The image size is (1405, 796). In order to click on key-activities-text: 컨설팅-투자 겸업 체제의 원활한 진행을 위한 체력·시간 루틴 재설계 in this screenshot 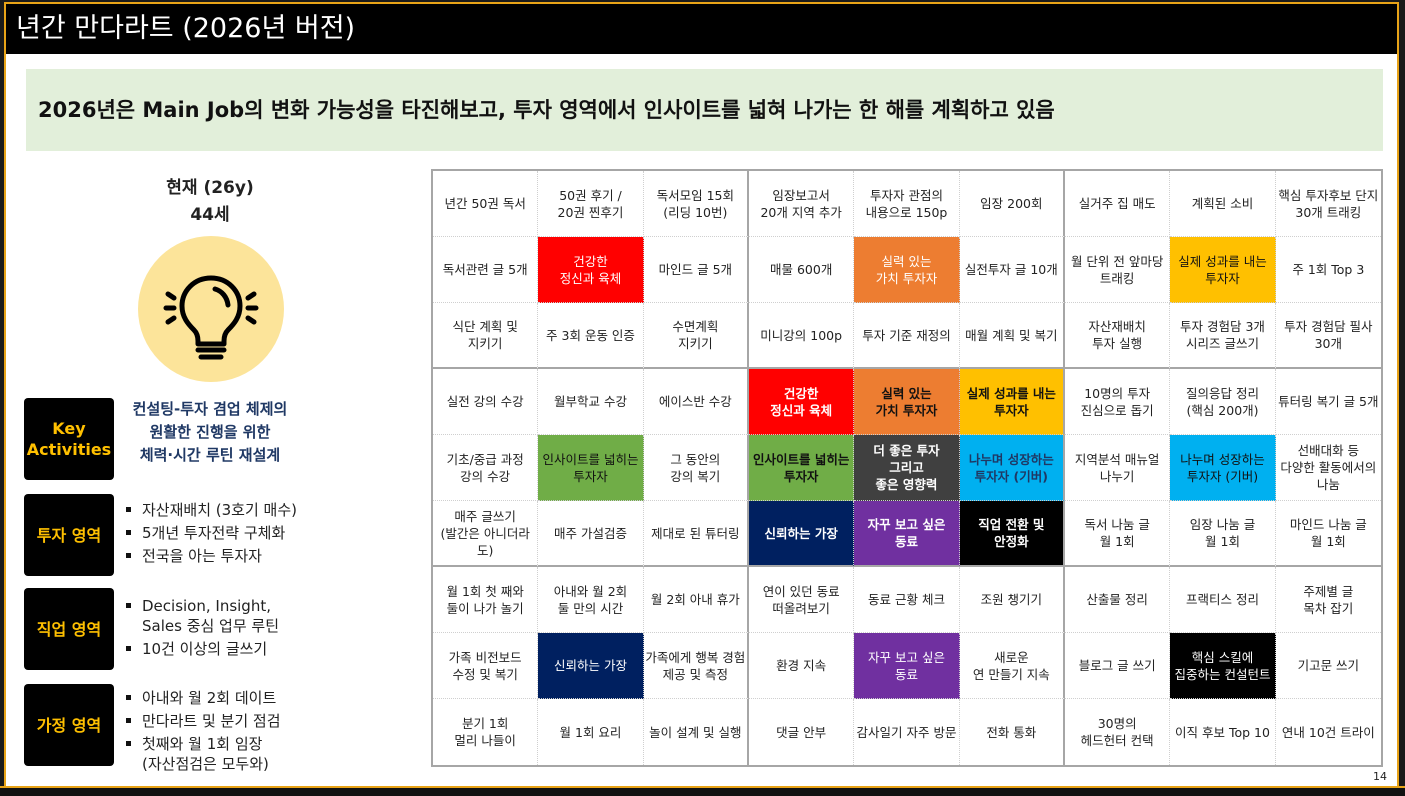, I will do `click(210, 432)`.